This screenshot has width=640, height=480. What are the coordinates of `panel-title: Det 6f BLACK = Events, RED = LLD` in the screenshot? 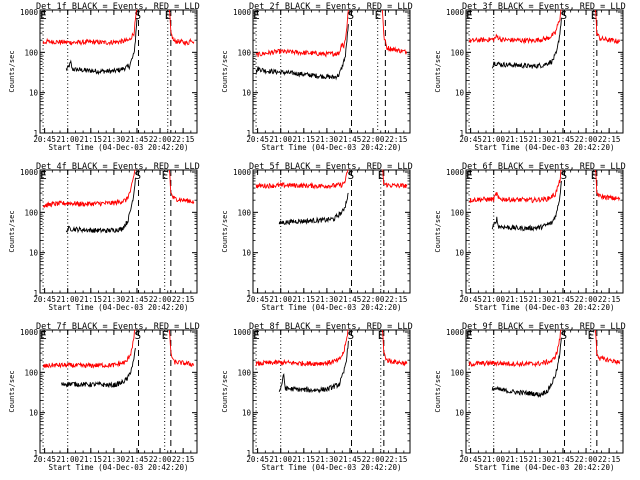 It's located at (544, 167).